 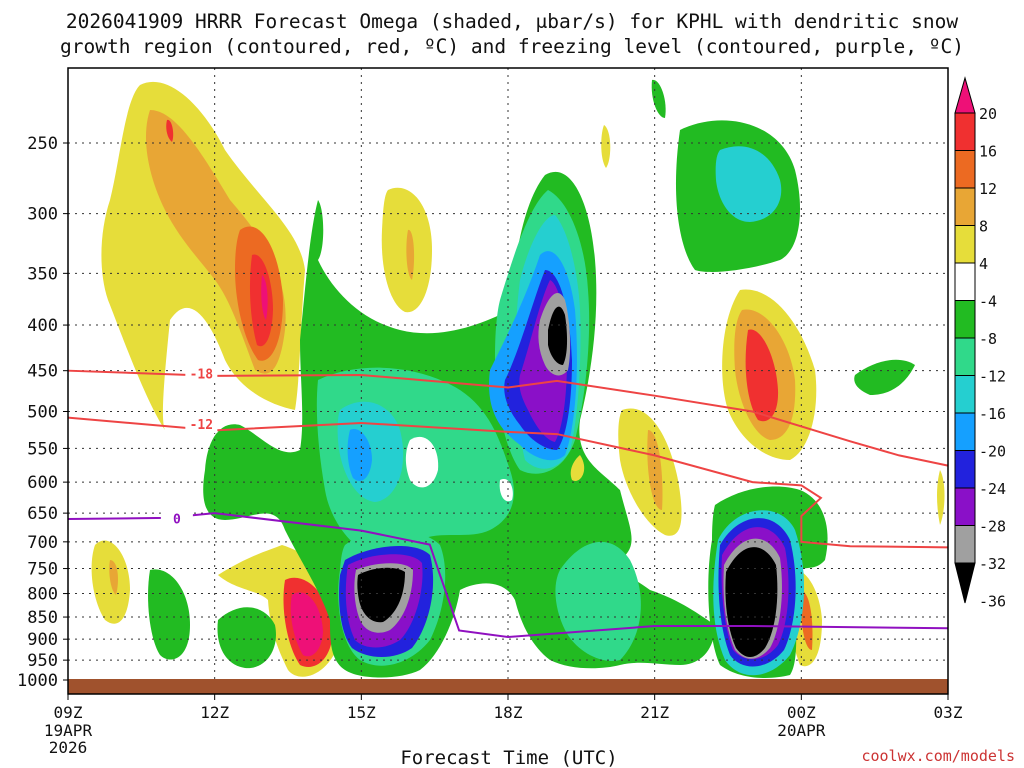 I want to click on x-tick-label: 21Z, so click(x=654, y=712).